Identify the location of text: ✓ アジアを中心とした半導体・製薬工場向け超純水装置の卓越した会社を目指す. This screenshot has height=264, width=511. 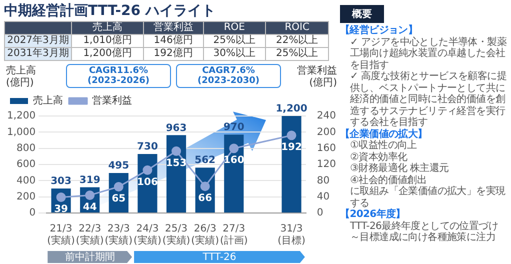
(428, 53).